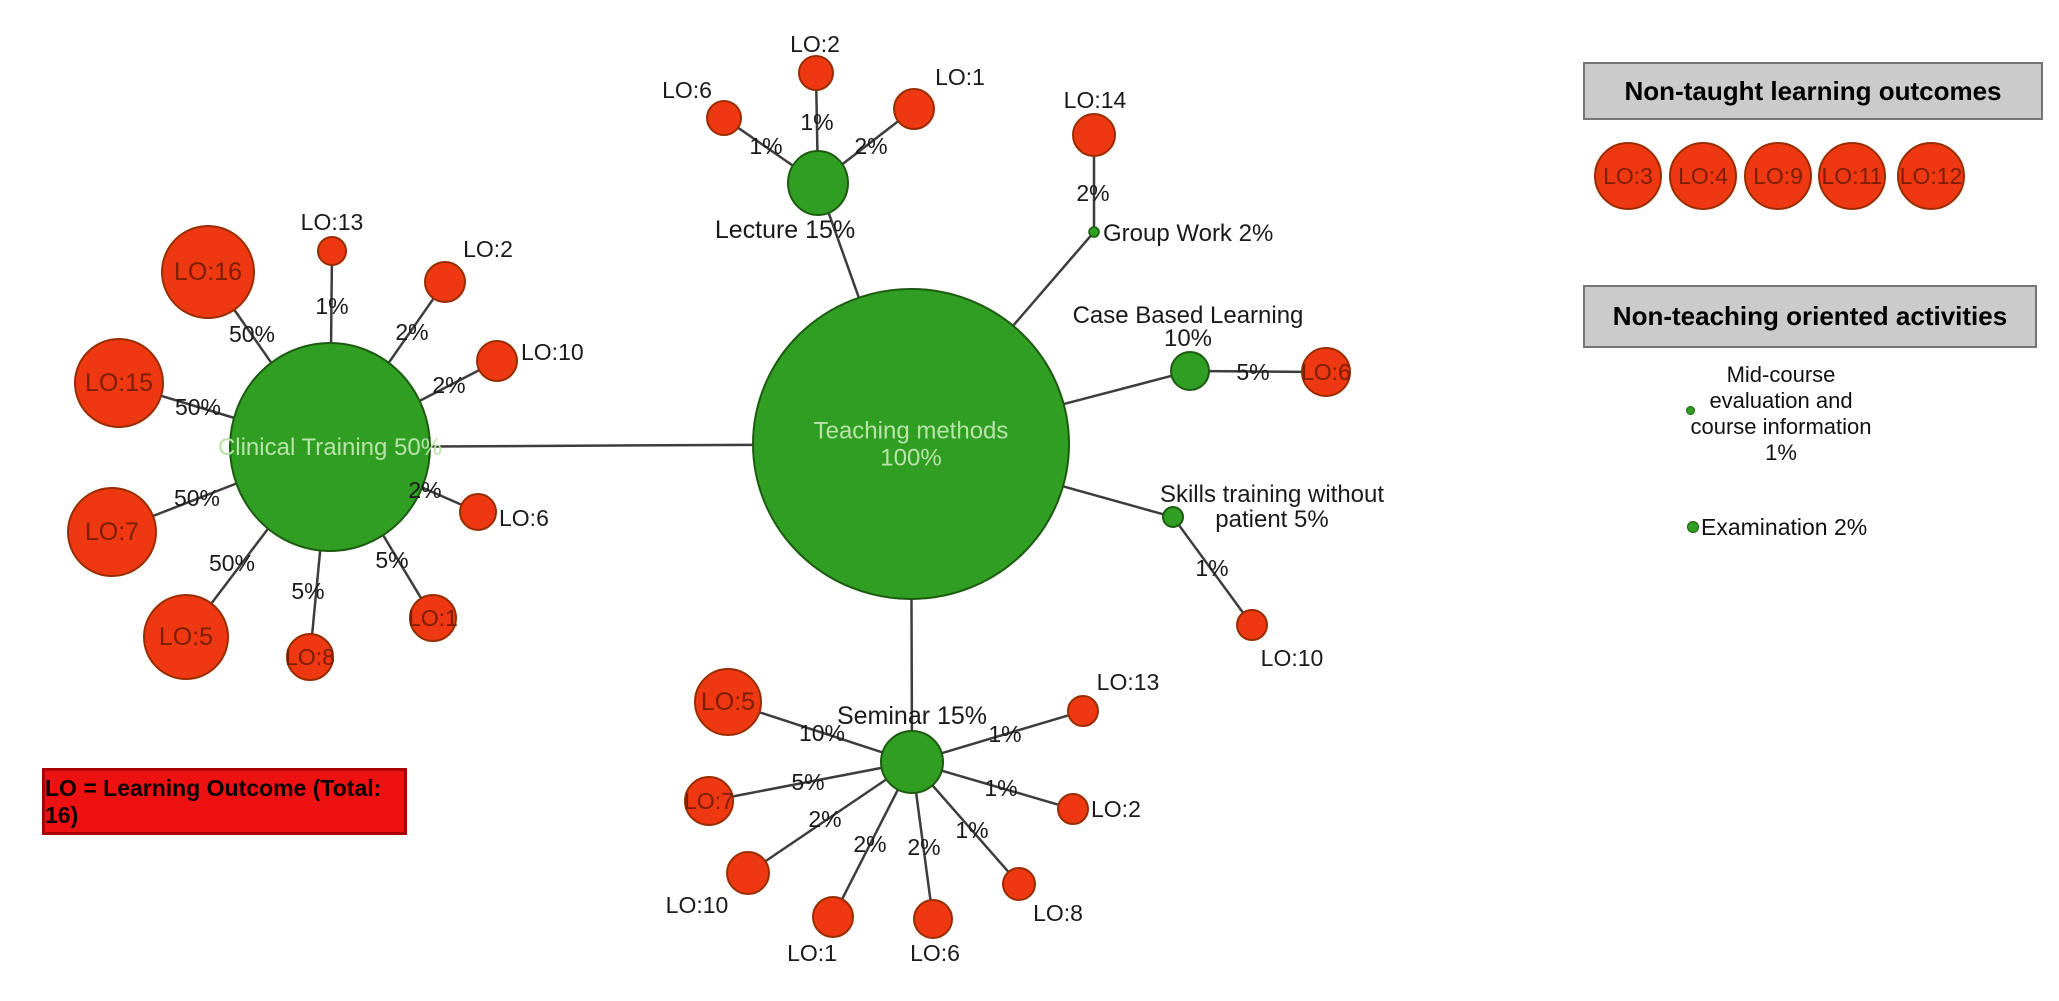  I want to click on midcourse-node-dot, so click(1690, 410).